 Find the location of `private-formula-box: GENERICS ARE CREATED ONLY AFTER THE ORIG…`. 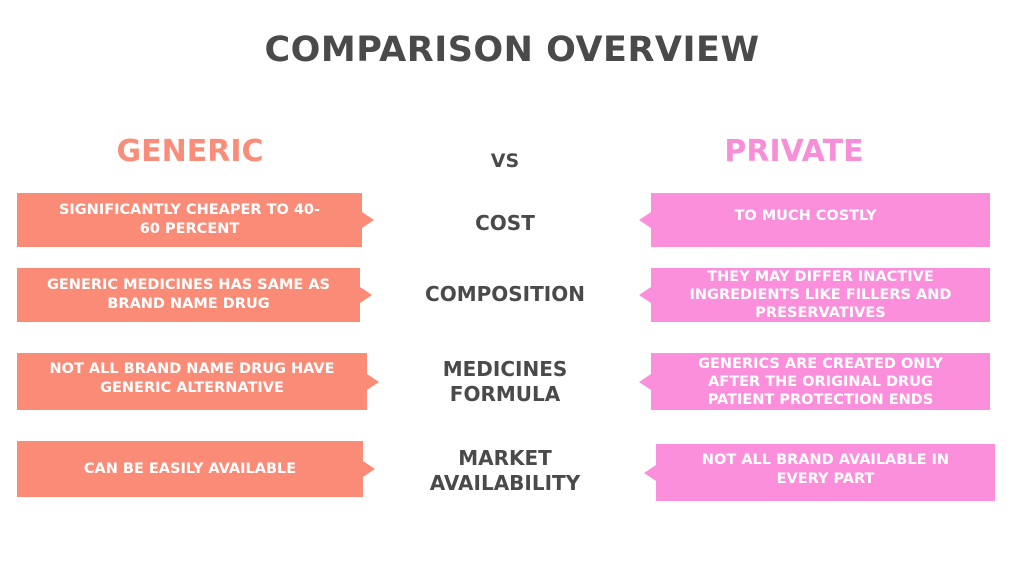

private-formula-box: GENERICS ARE CREATED ONLY AFTER THE ORIG… is located at coordinates (814, 381).